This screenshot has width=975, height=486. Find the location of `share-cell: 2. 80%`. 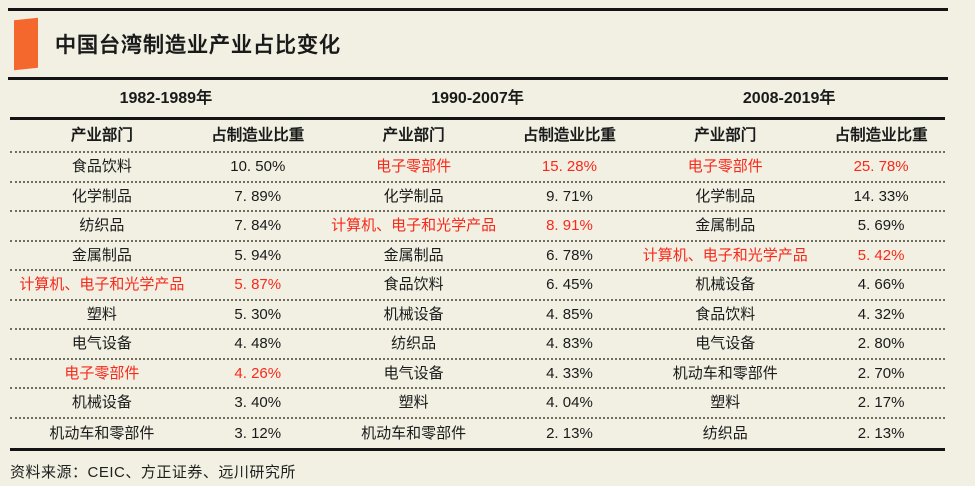

share-cell: 2. 80% is located at coordinates (881, 344).